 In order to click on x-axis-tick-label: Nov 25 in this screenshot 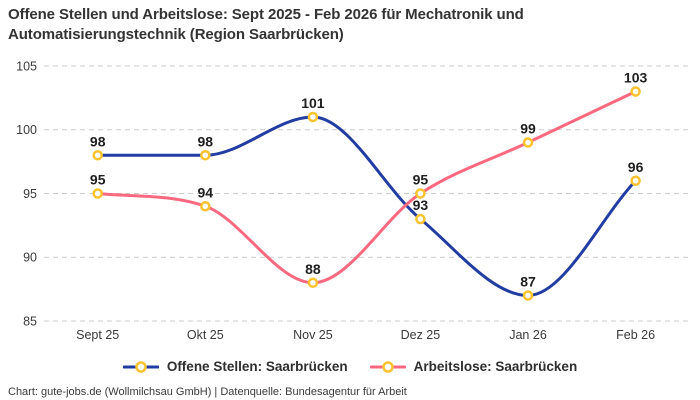, I will do `click(313, 335)`.